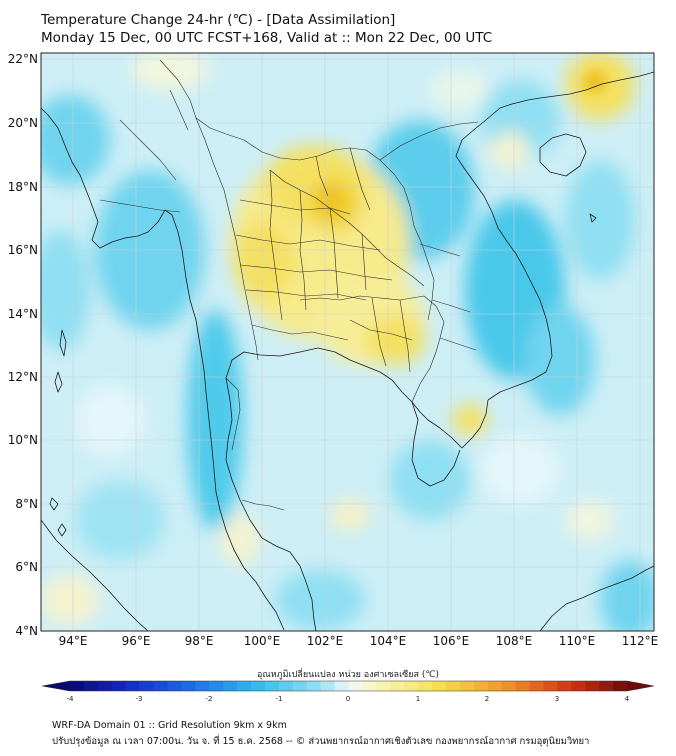 This screenshot has height=756, width=676. I want to click on lon-label: 106°E, so click(451, 641).